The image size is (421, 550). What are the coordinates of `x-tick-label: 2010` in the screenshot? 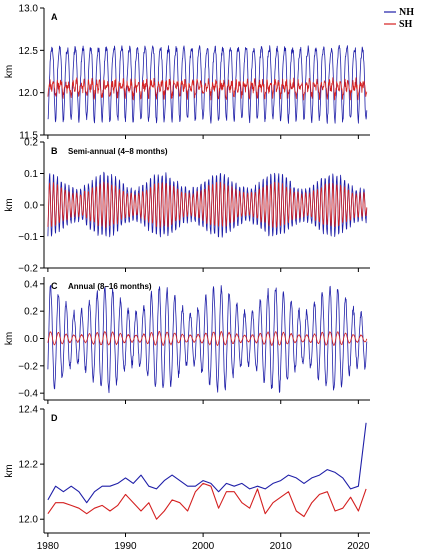 It's located at (281, 545).